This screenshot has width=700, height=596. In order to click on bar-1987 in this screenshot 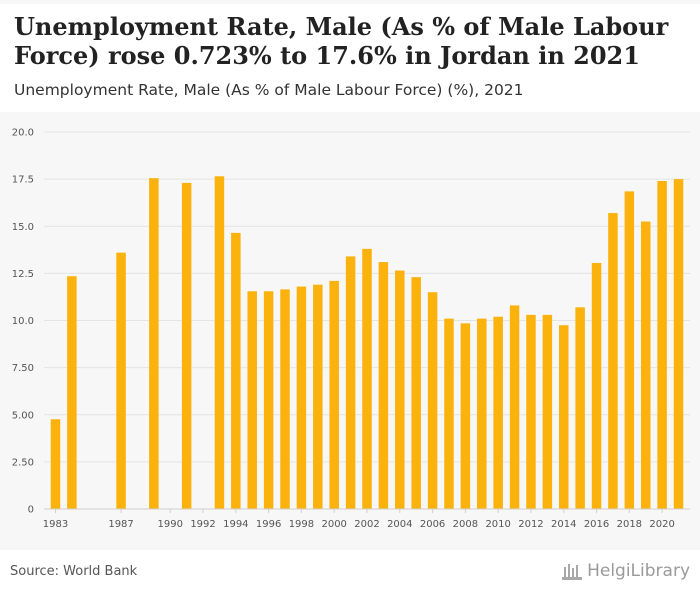, I will do `click(121, 380)`.